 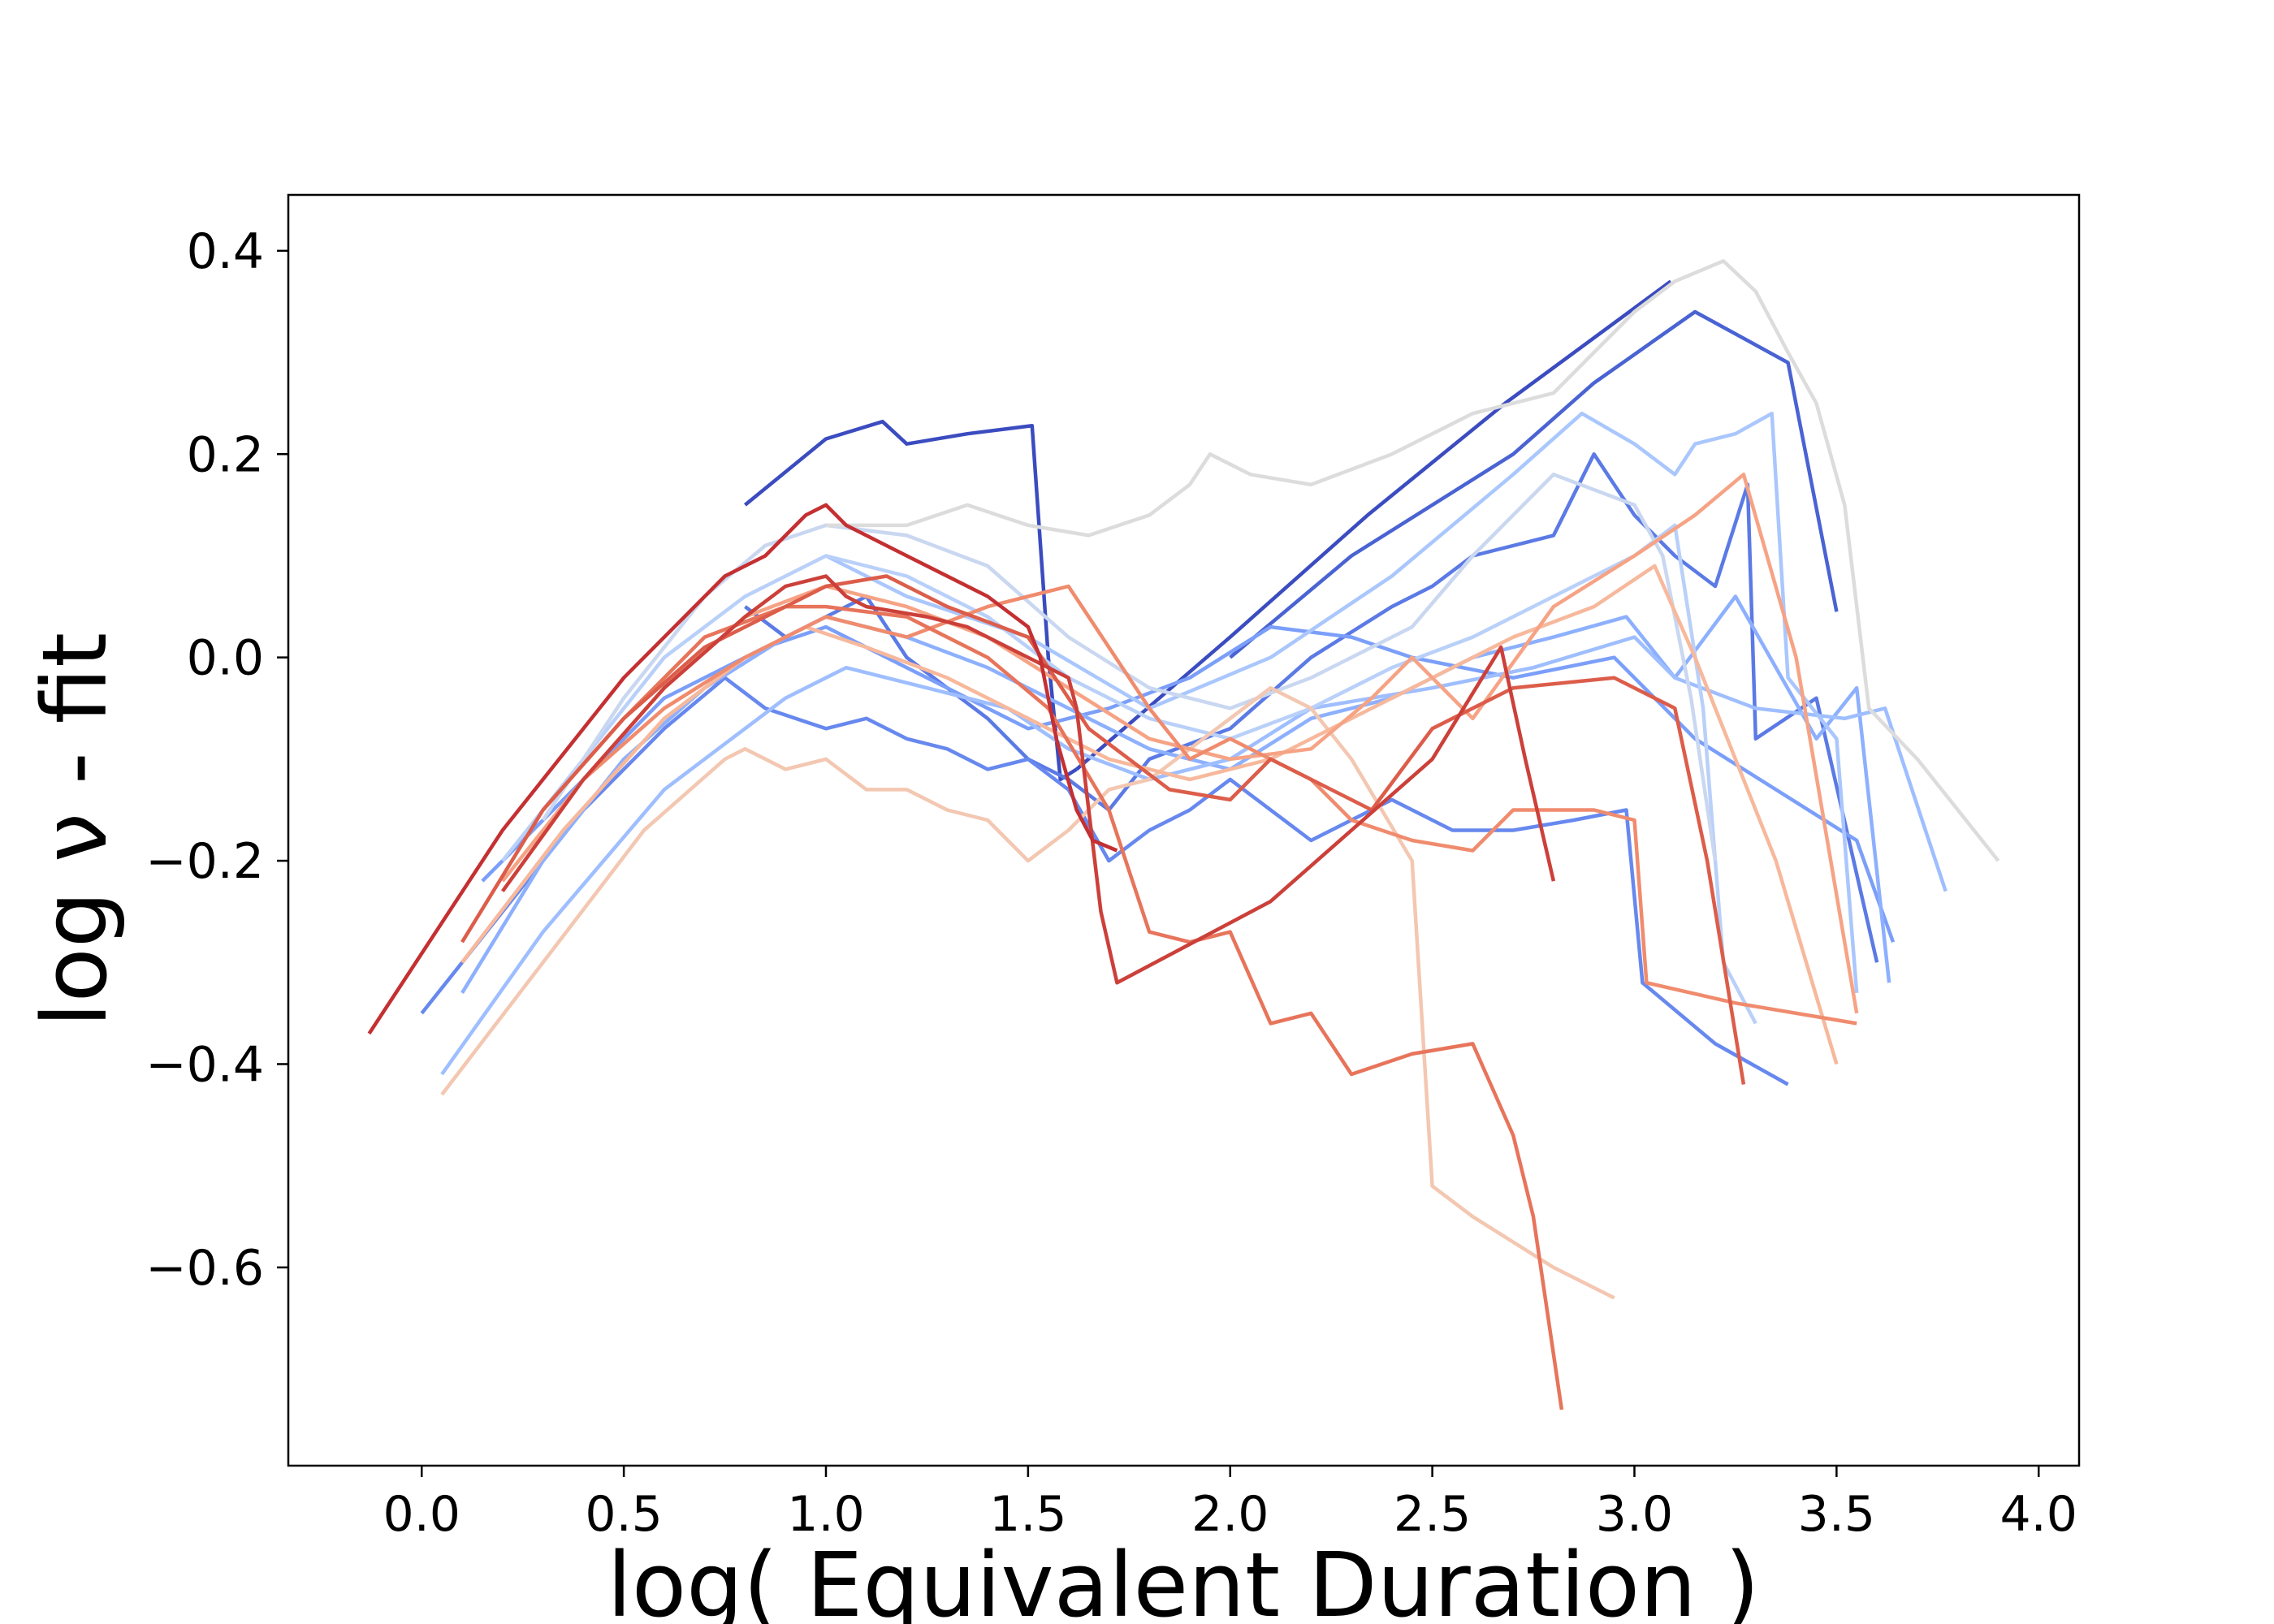 I want to click on y-tick-label: −0.2, so click(x=204, y=862).